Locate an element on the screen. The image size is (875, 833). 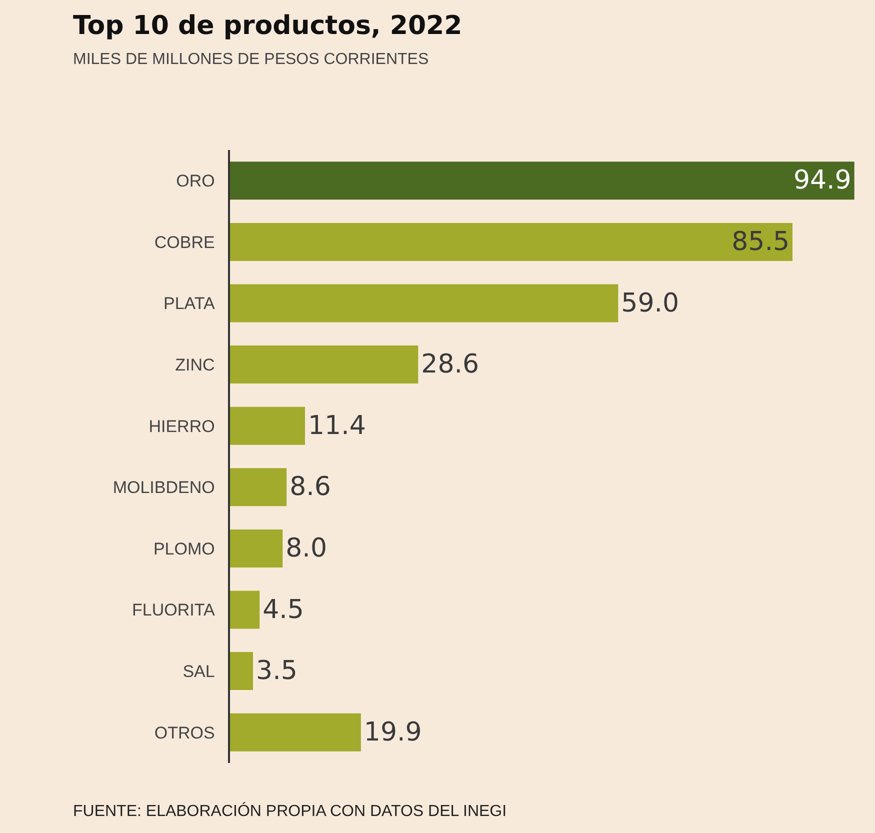
y-tick-label: MOLIBDENO is located at coordinates (163, 488).